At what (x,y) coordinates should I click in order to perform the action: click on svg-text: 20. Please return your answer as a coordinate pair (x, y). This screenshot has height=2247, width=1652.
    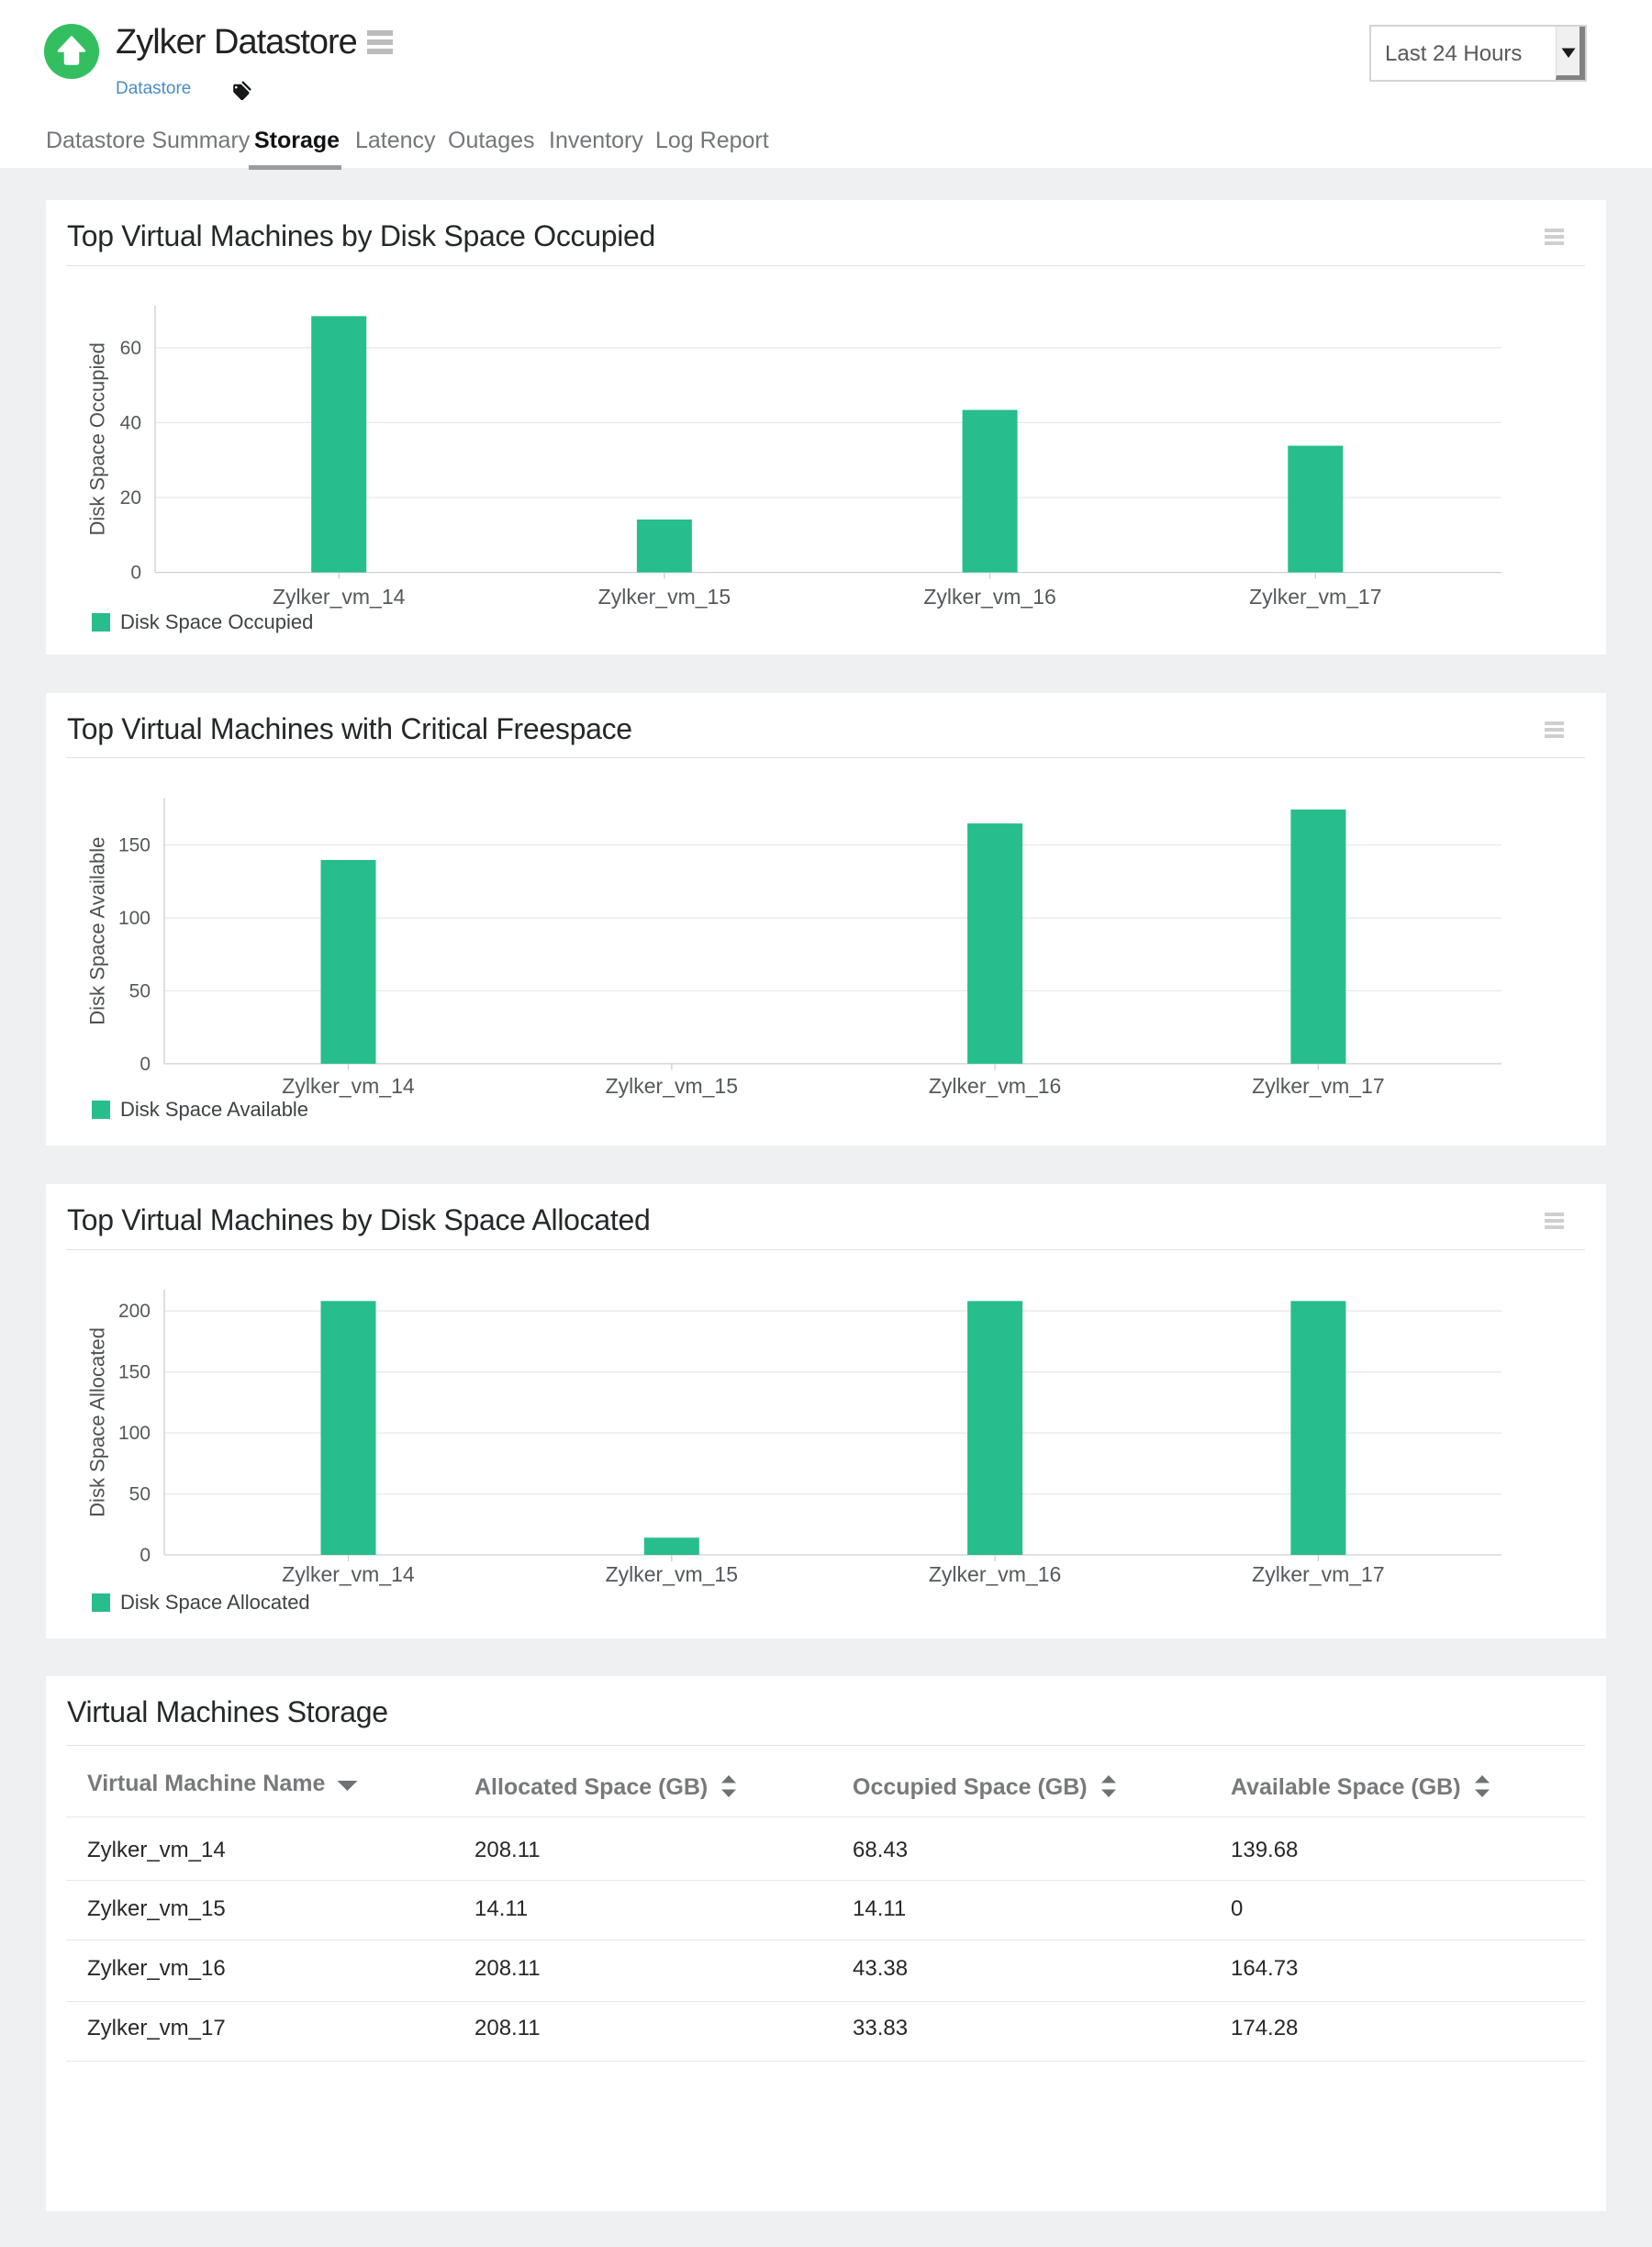
    Looking at the image, I should click on (131, 498).